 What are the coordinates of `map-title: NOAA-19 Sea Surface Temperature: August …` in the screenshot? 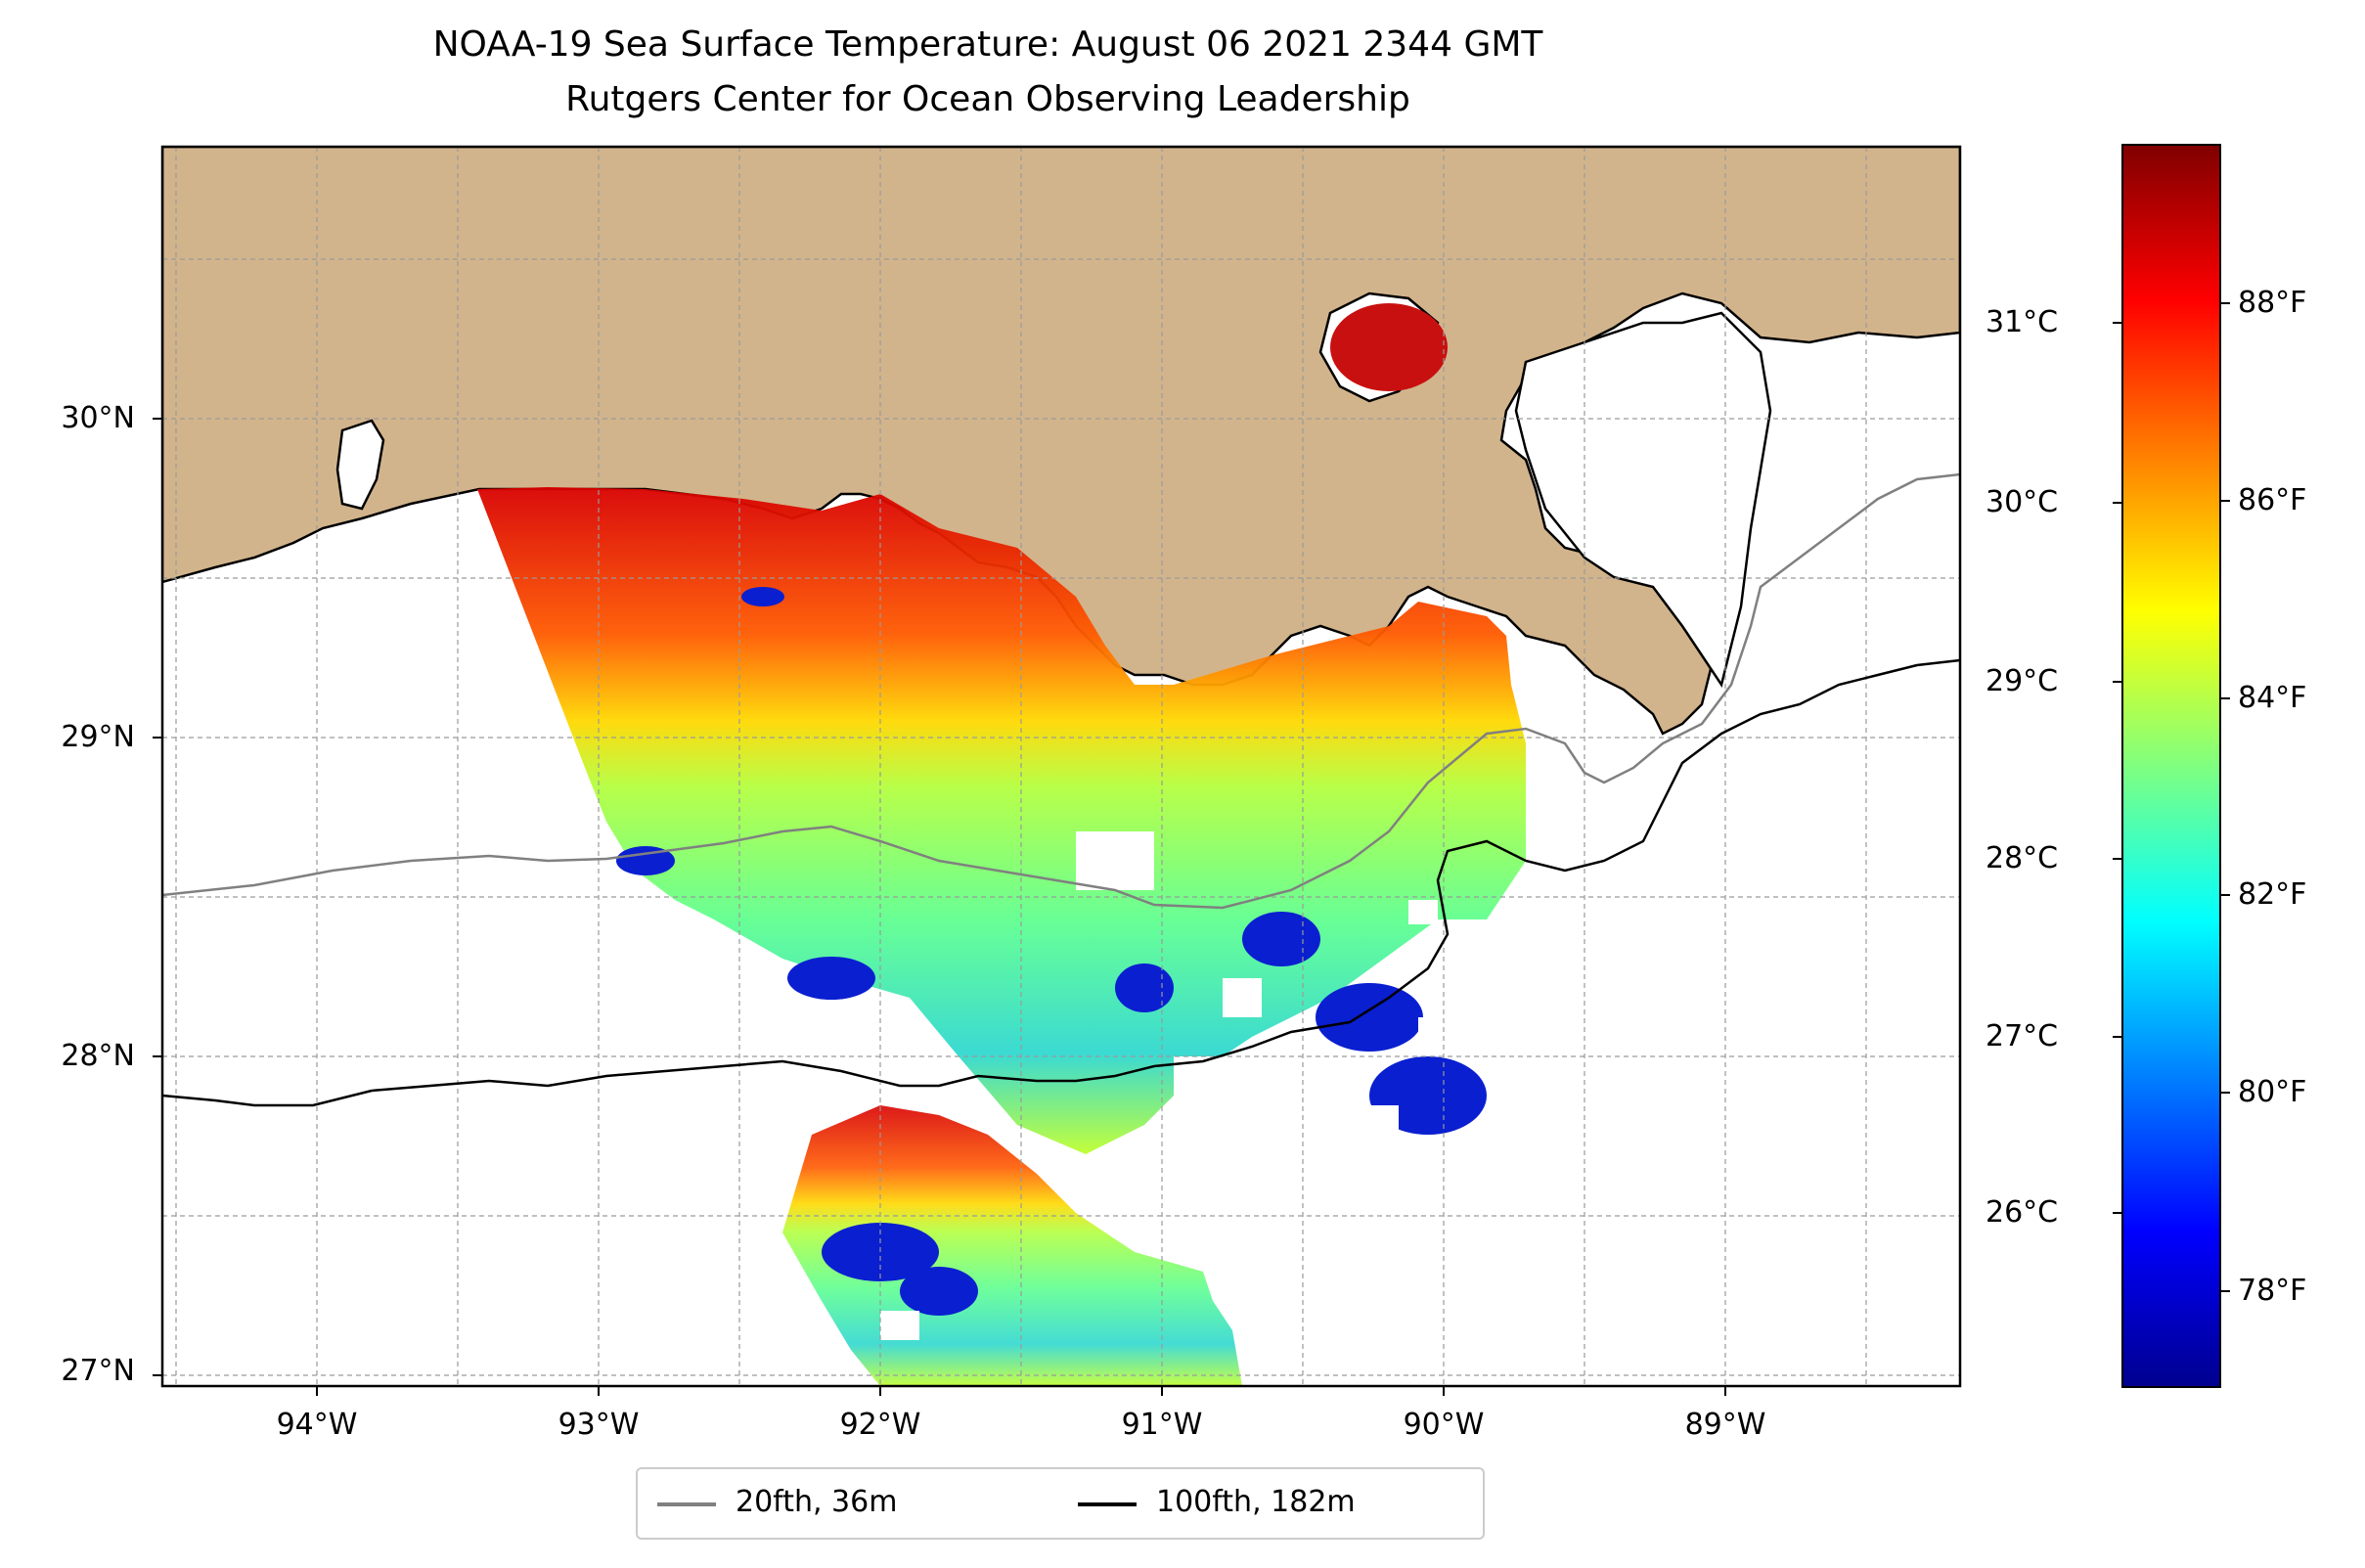 It's located at (987, 44).